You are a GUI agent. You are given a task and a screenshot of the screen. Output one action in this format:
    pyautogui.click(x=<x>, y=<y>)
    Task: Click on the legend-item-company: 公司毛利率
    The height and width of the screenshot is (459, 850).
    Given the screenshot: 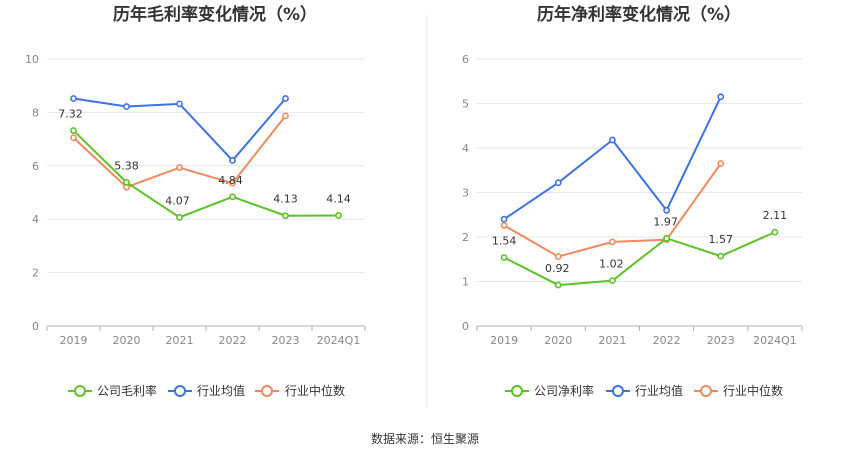 What is the action you would take?
    pyautogui.click(x=112, y=390)
    